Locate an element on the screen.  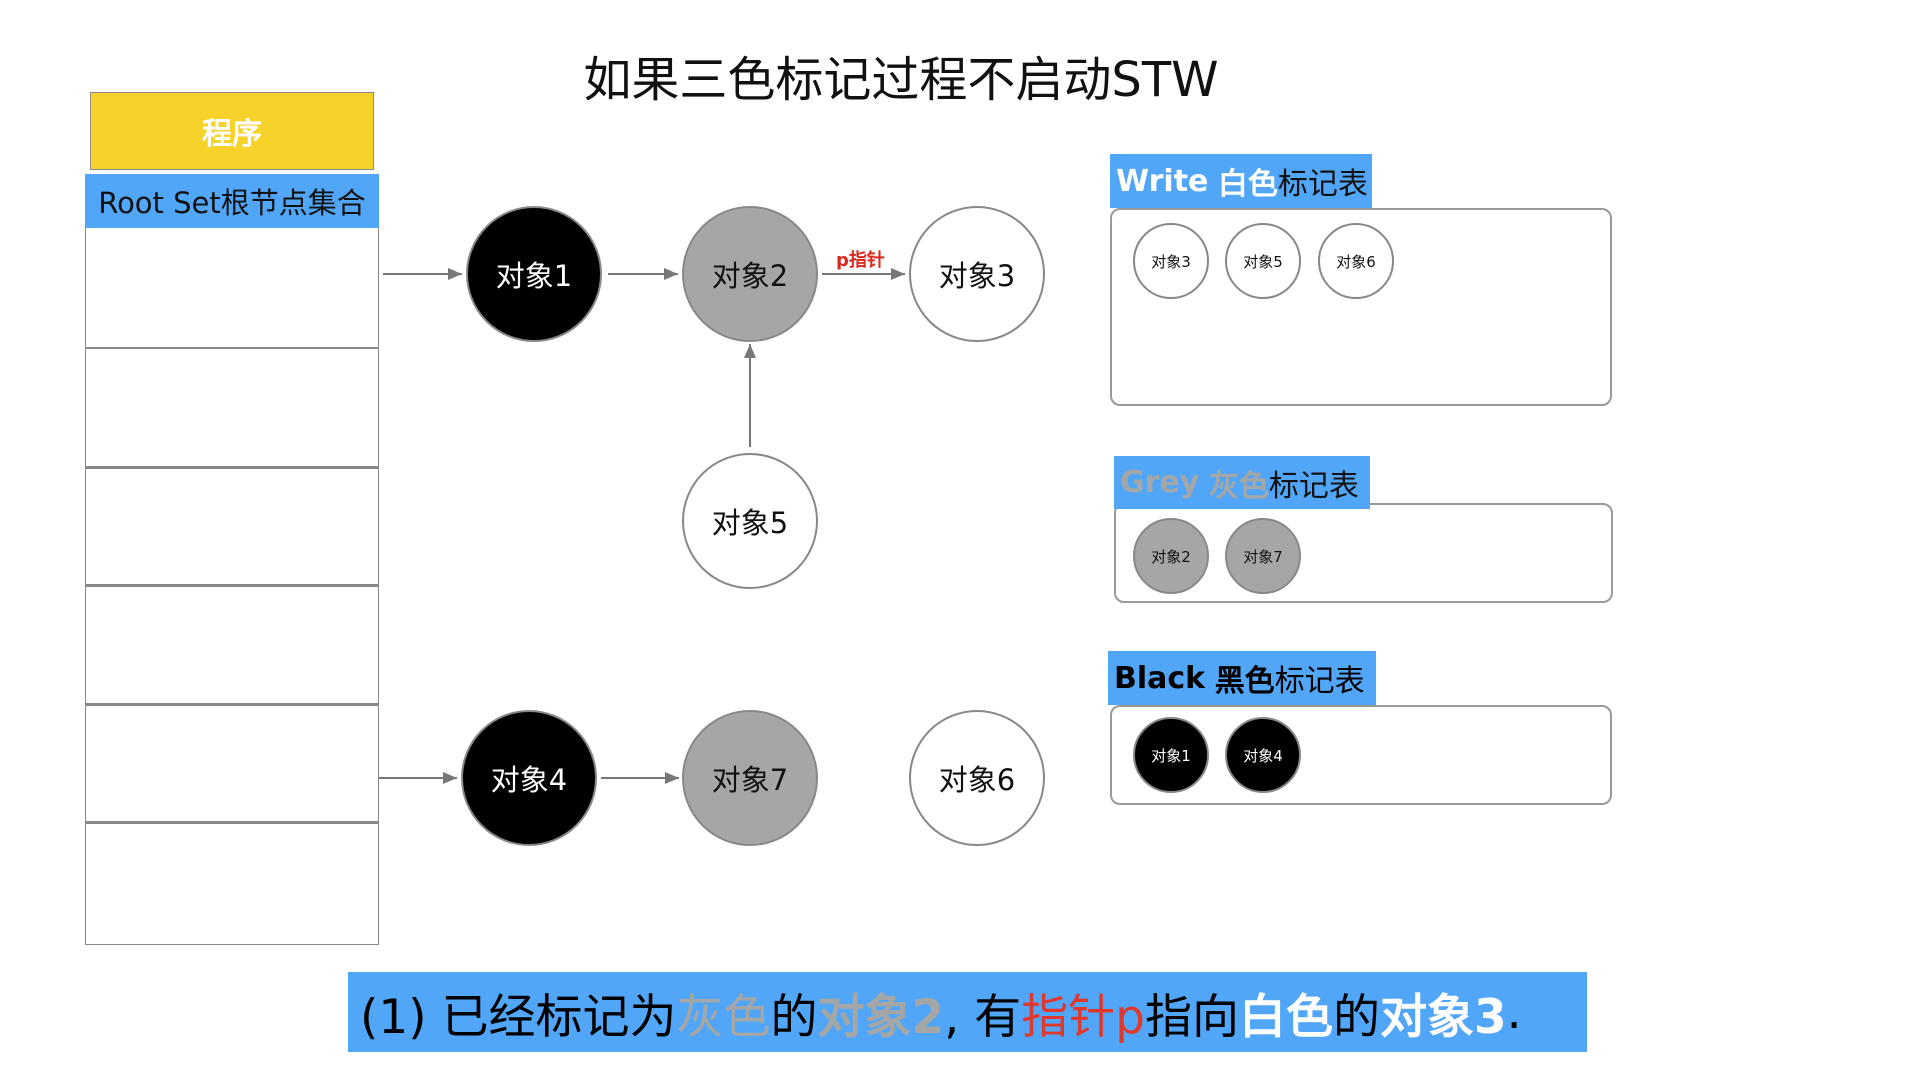
caption-grey-word: 灰色 is located at coordinates (723, 1017).